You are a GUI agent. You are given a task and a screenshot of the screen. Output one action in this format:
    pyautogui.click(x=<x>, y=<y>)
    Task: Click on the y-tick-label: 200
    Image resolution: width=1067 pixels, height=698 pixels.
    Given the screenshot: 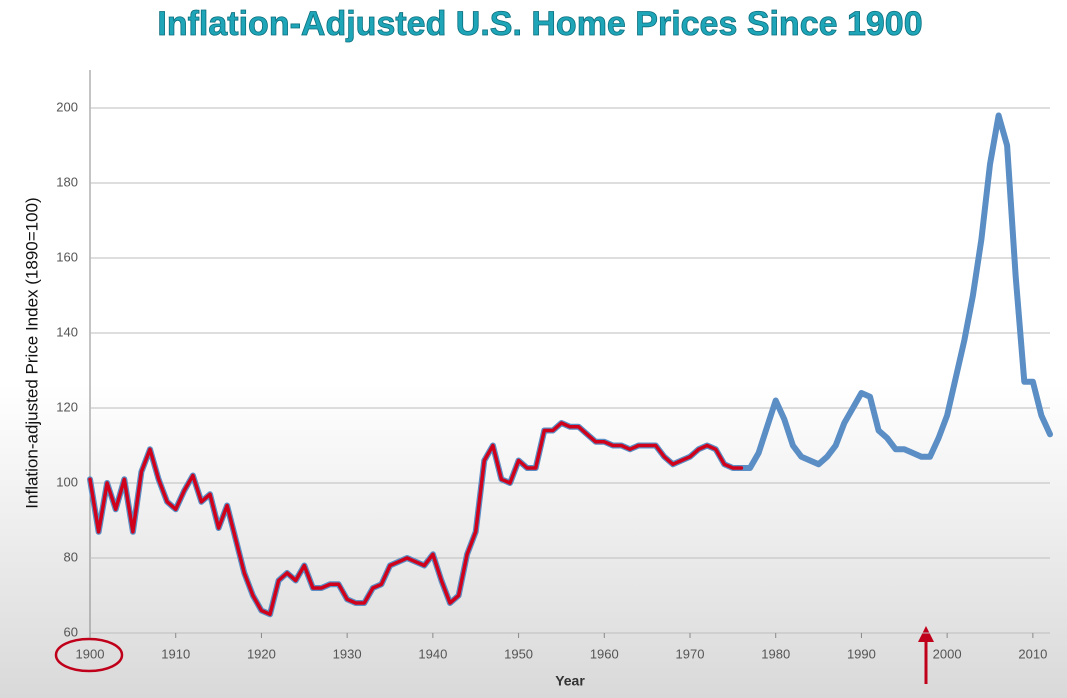 What is the action you would take?
    pyautogui.click(x=67, y=106)
    